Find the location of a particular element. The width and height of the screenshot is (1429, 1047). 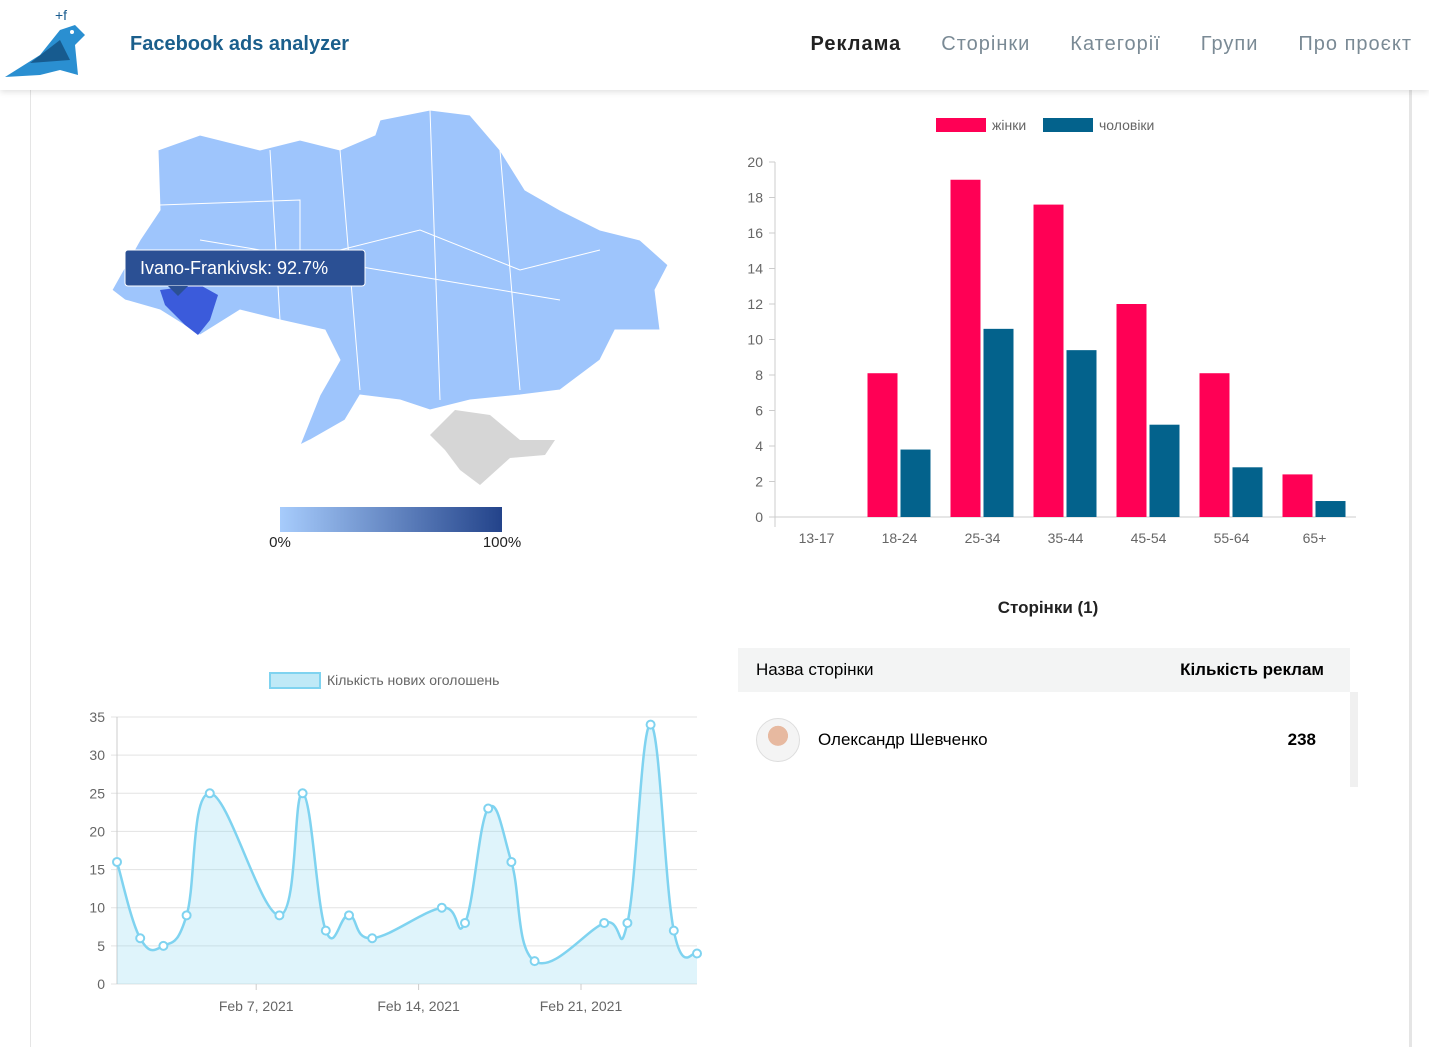

x-tick-label: 13-17 is located at coordinates (817, 538).